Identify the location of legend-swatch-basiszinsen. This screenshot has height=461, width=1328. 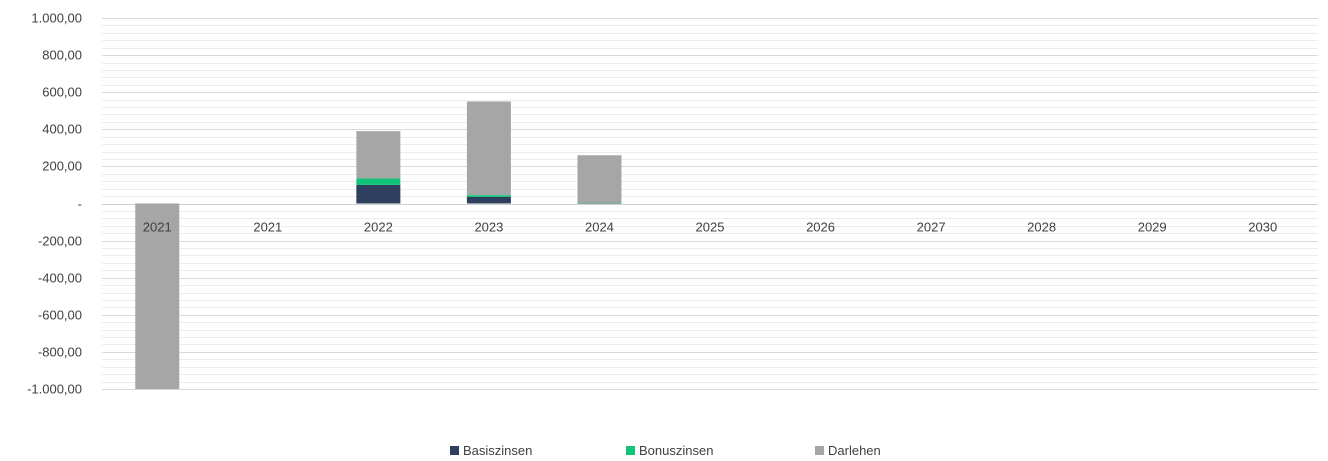
(454, 450).